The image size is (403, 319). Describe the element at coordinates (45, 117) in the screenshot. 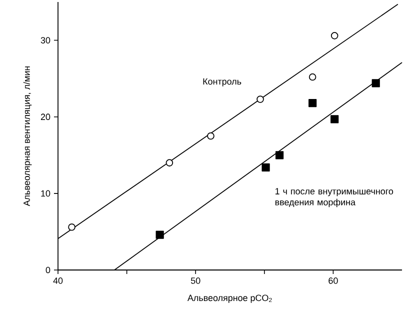

I see `y-tick-label: 20` at that location.